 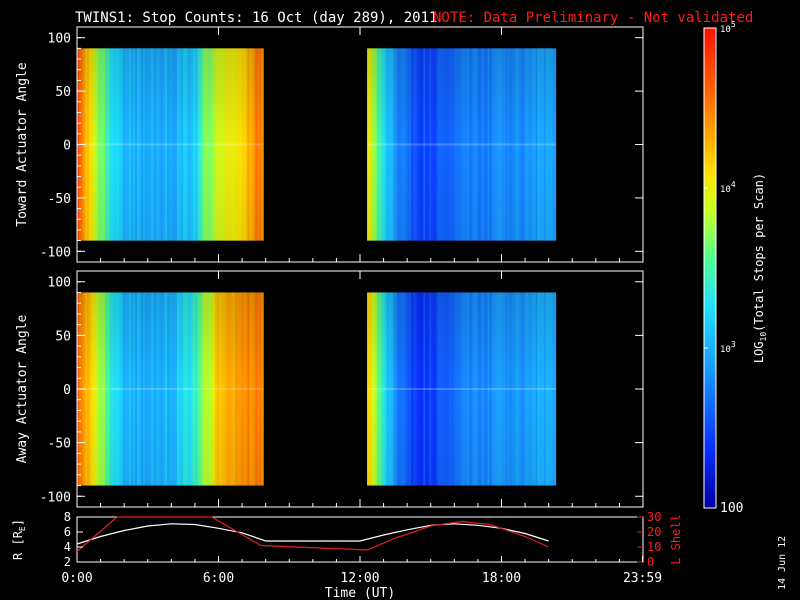 What do you see at coordinates (59, 444) in the screenshot?
I see `away-ytick-label: -50` at bounding box center [59, 444].